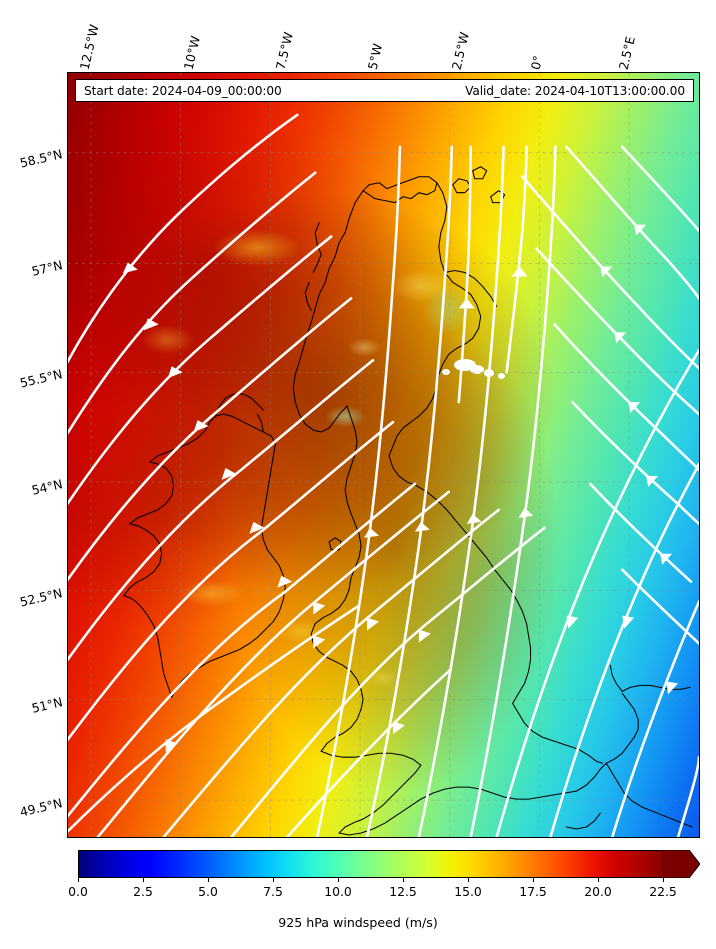 This screenshot has width=716, height=949. What do you see at coordinates (460, 51) in the screenshot?
I see `lon-tick-label: 2.5°W` at bounding box center [460, 51].